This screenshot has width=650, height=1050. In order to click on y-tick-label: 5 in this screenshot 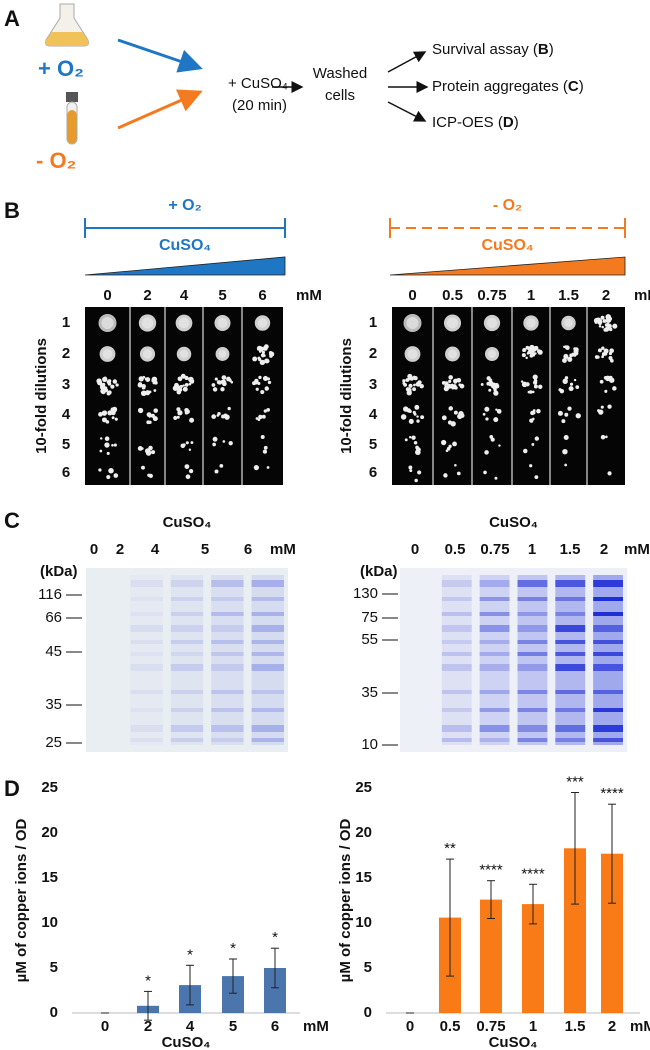, I will do `click(54, 967)`.